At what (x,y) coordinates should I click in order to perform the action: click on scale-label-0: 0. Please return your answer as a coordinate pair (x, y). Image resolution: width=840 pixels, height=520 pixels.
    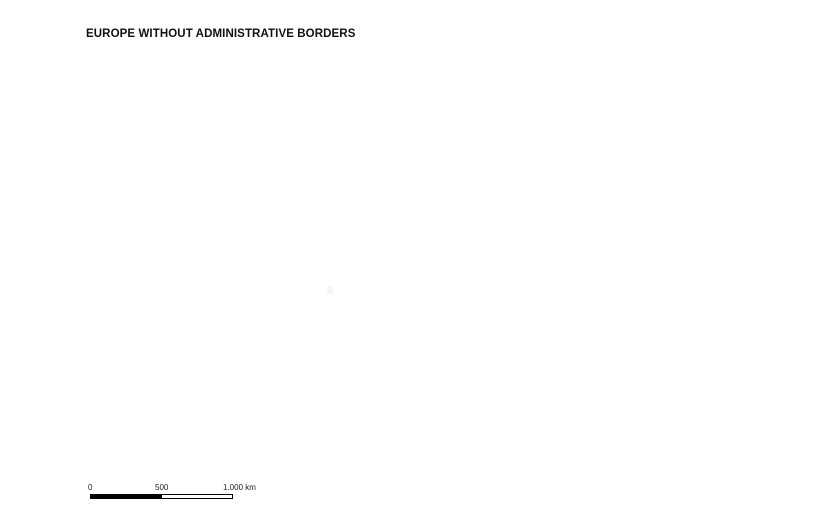
    Looking at the image, I should click on (90, 487).